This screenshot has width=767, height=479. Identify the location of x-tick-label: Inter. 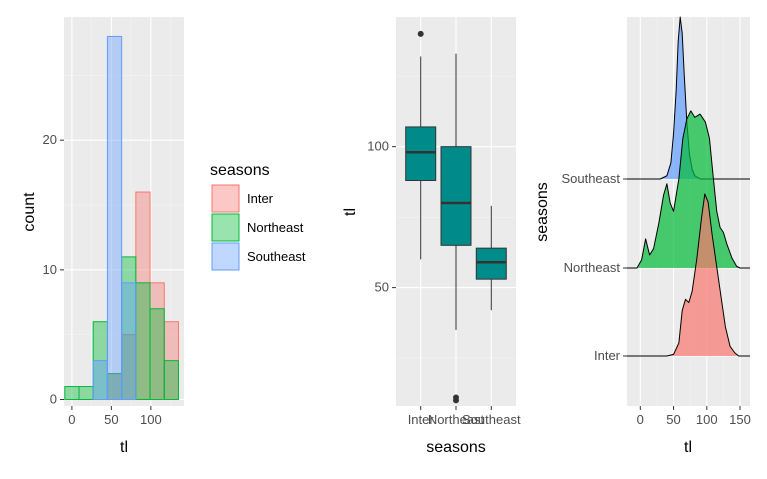
(421, 419).